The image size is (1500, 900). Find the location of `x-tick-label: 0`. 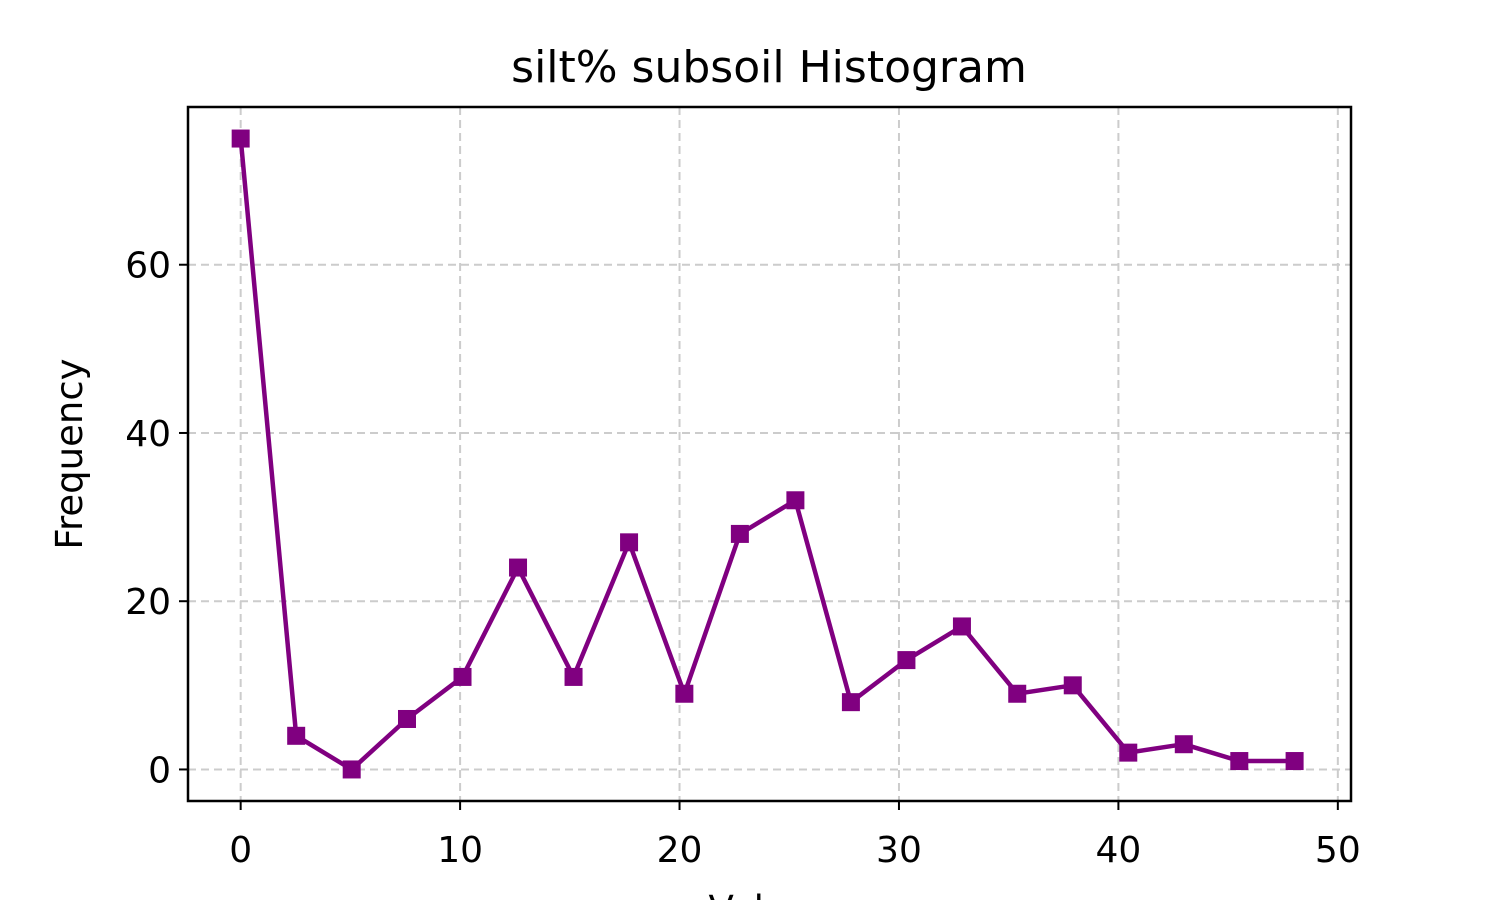

x-tick-label: 0 is located at coordinates (240, 850).